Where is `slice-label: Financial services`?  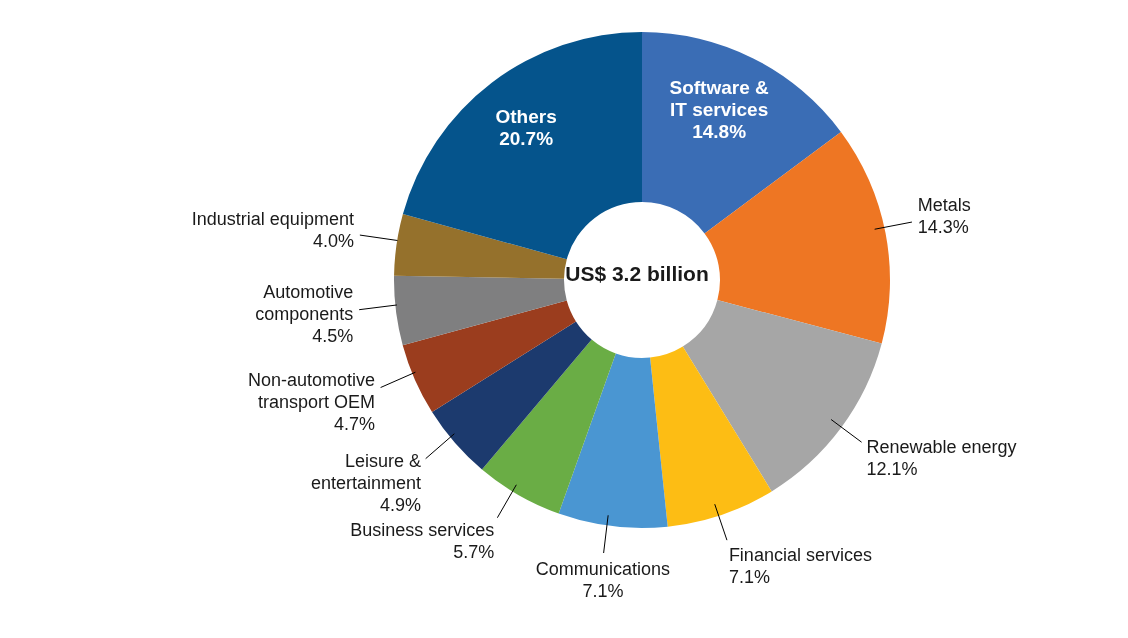 slice-label: Financial services is located at coordinates (800, 554).